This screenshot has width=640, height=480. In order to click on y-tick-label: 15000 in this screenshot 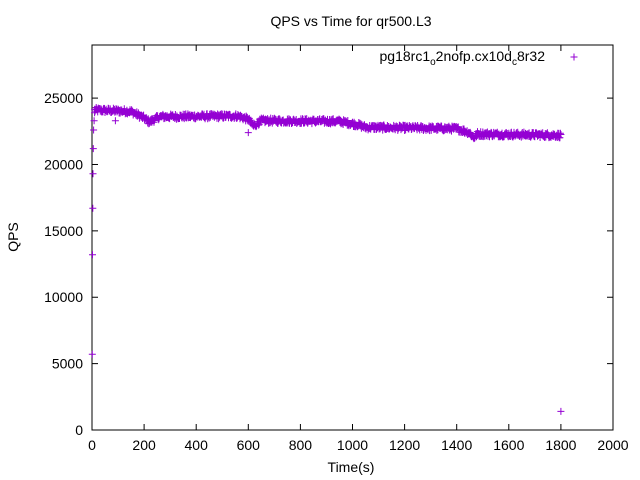, I will do `click(63, 231)`.